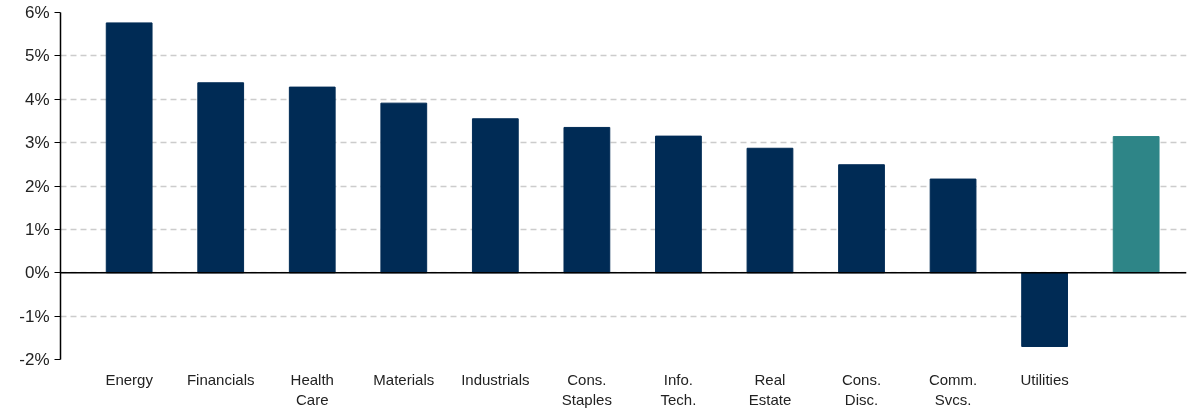  I want to click on x-tick-label: Utilities, so click(1044, 379).